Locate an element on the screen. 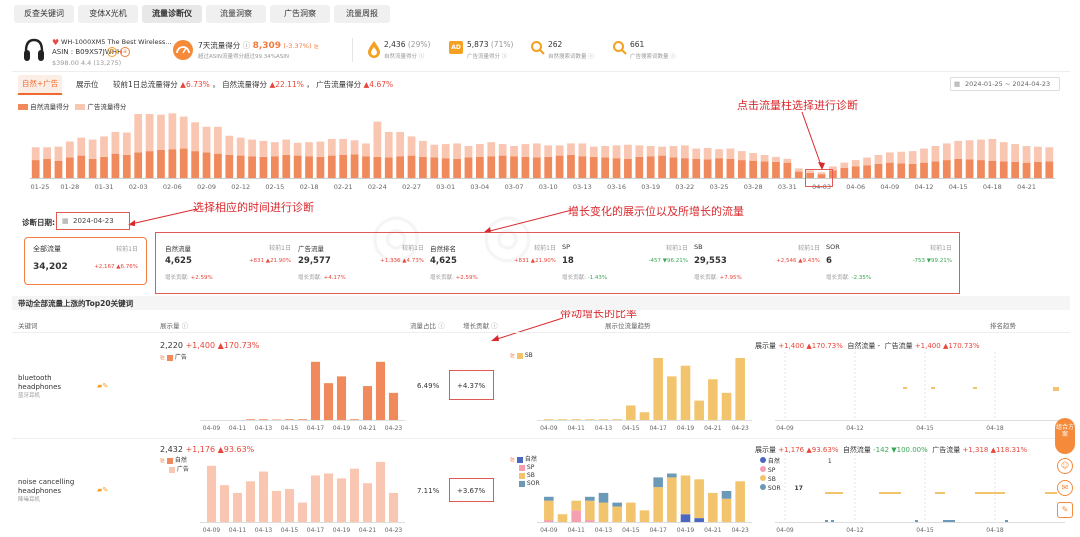 The height and width of the screenshot is (537, 1080). date-range-picker: ▦ 2024-01-25 ~ 2024-04-23 is located at coordinates (1005, 84).